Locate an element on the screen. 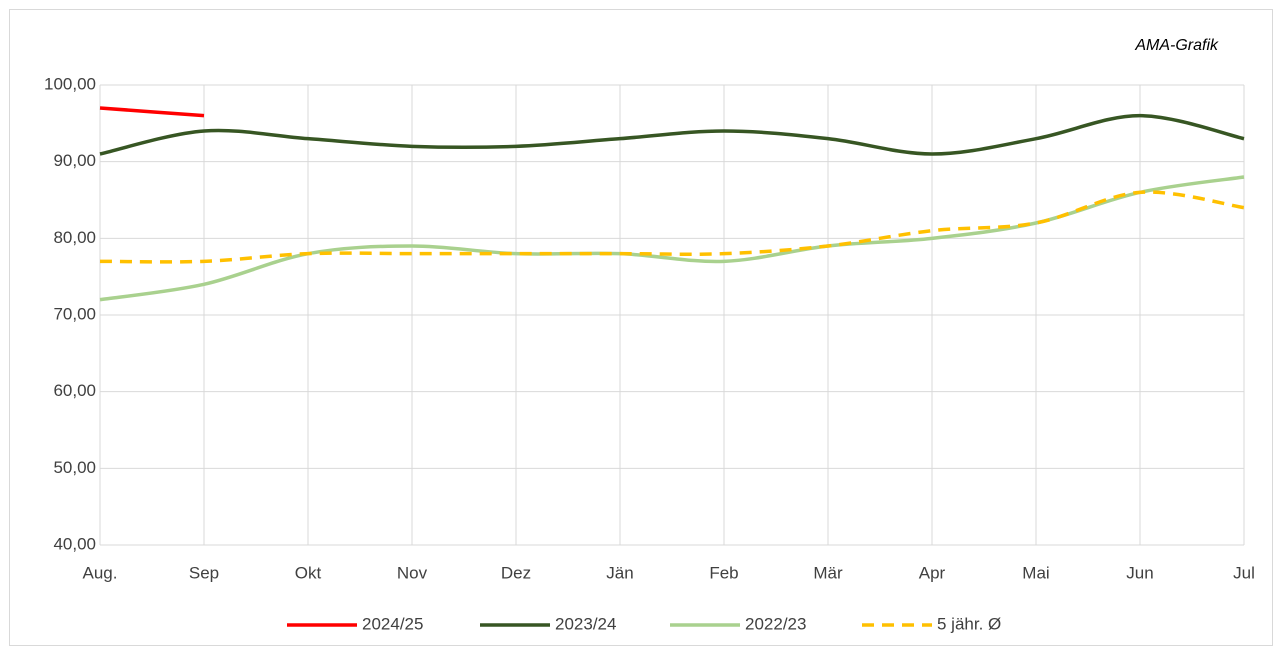 Image resolution: width=1283 pixels, height=655 pixels. y-tick-label: 100,00 is located at coordinates (70, 83).